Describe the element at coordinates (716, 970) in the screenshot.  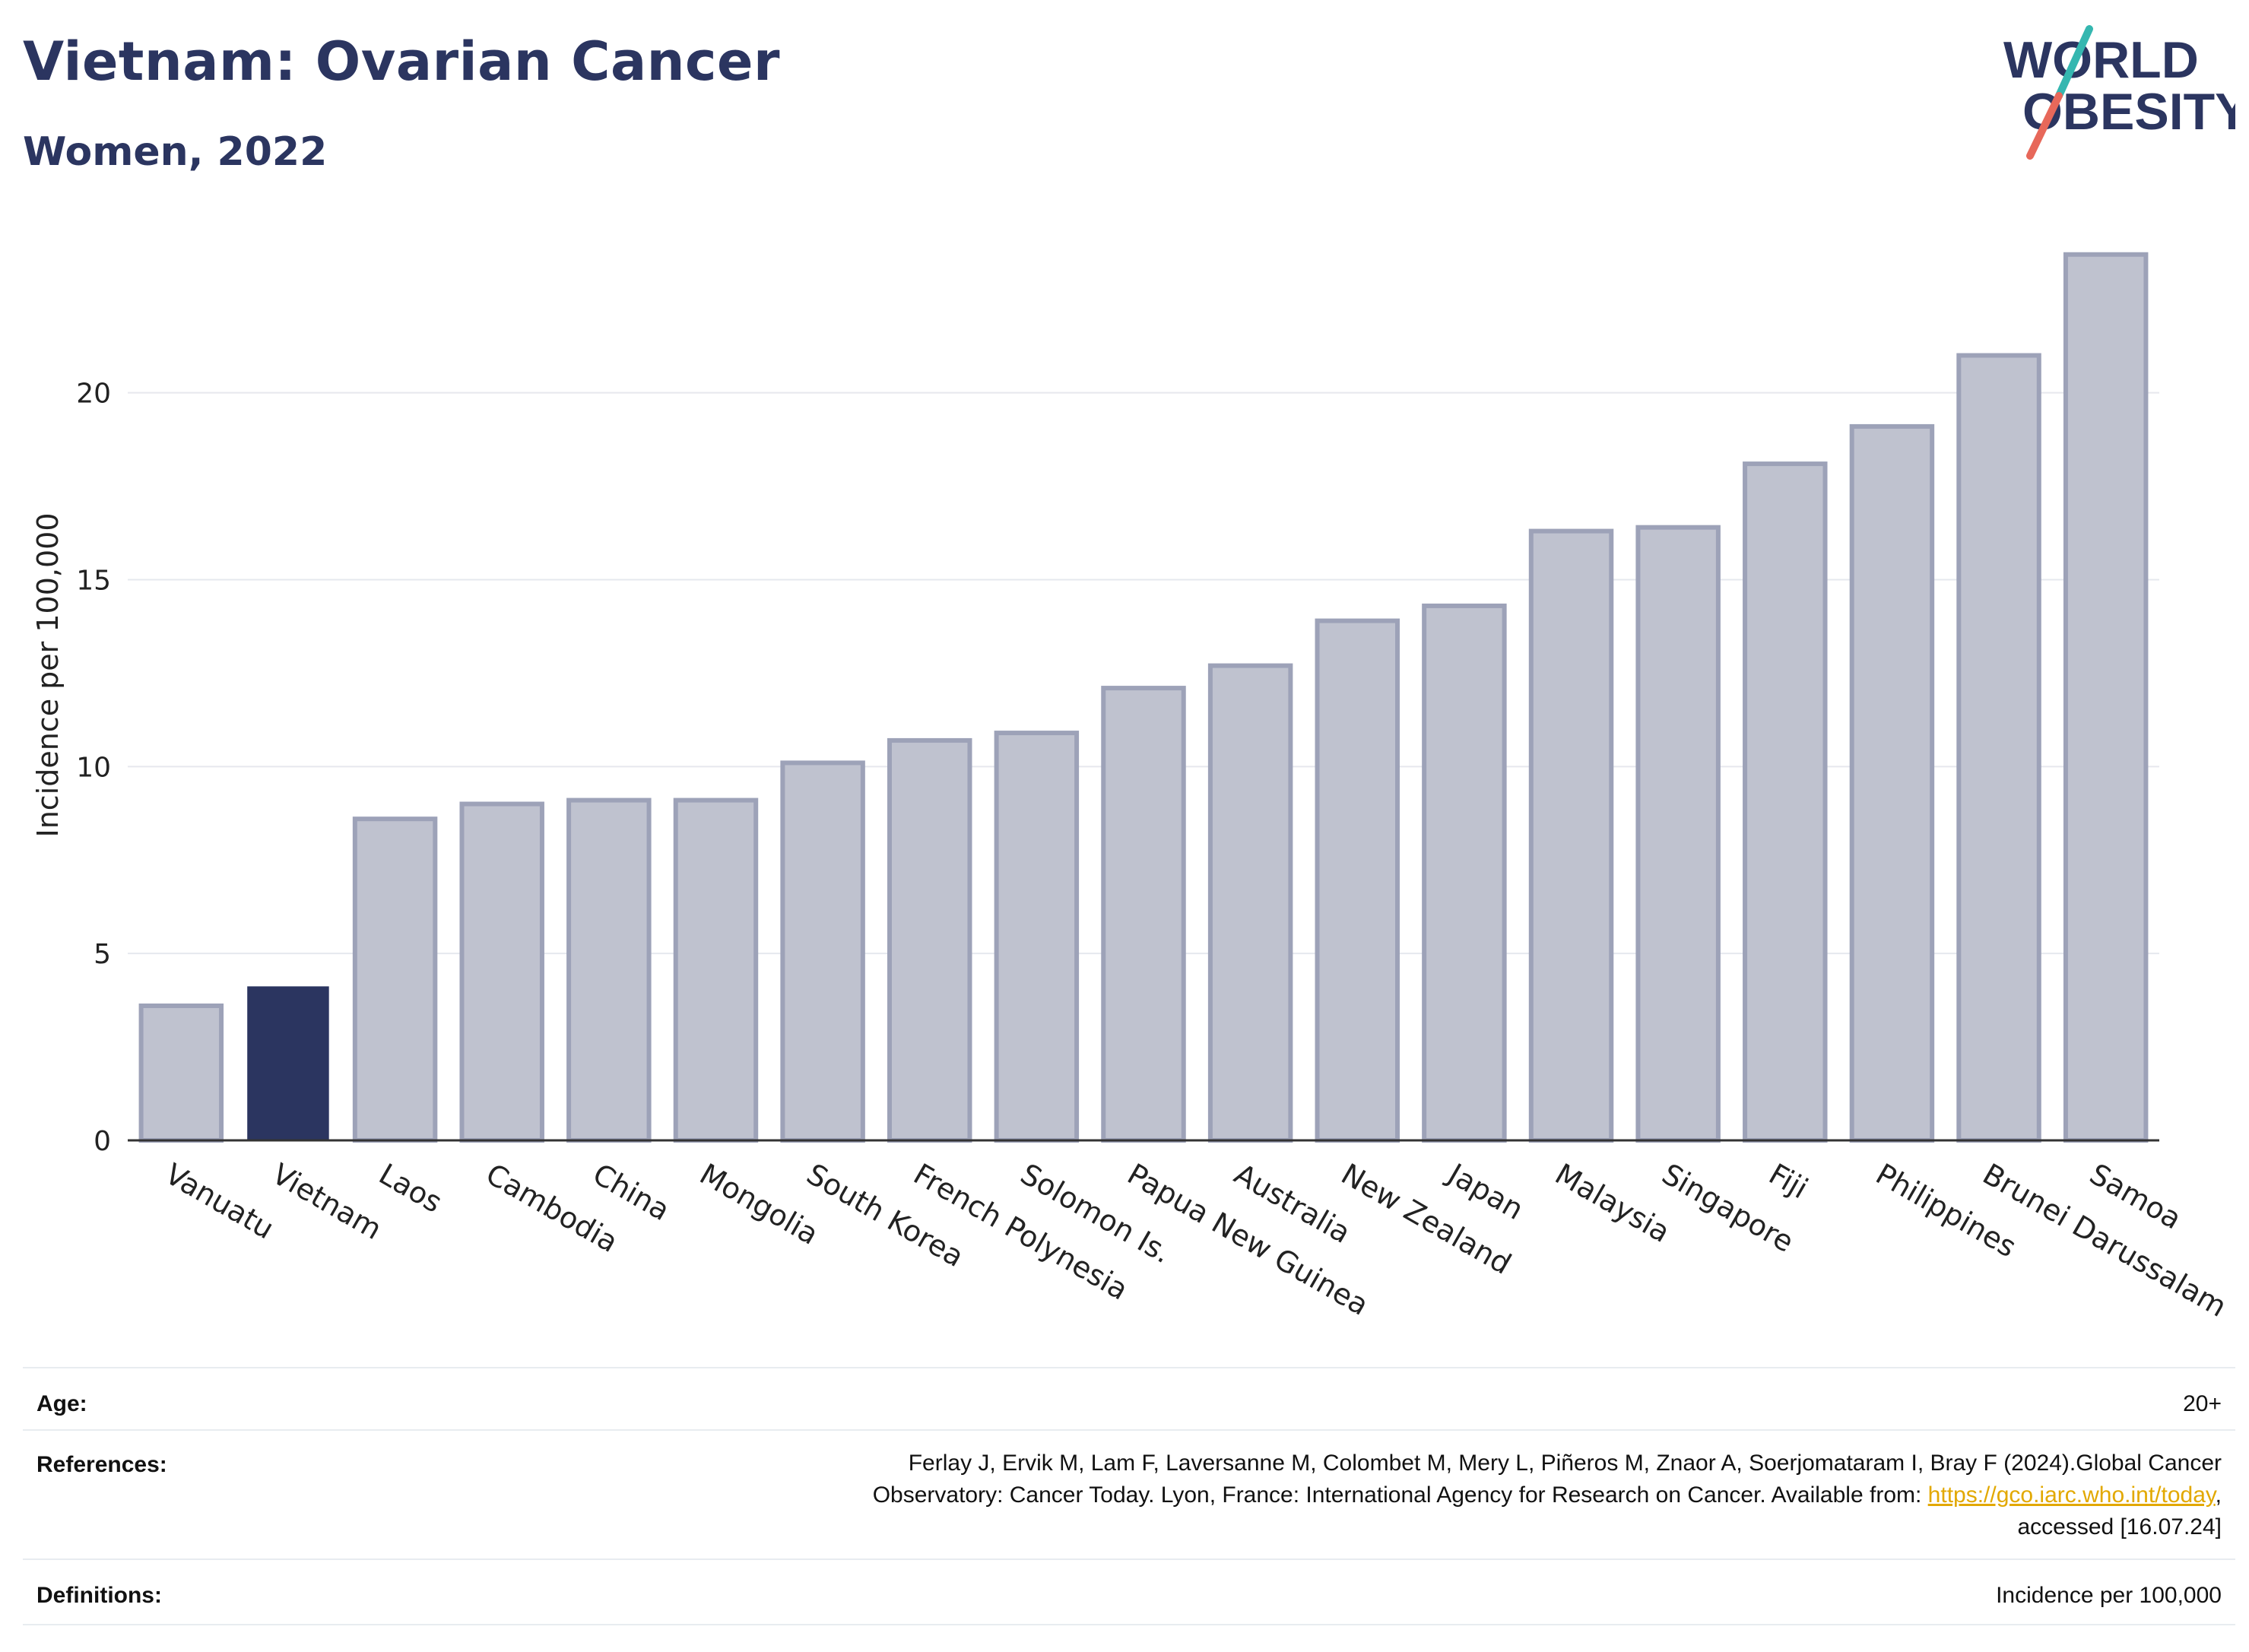
I see `bar-mongolia` at that location.